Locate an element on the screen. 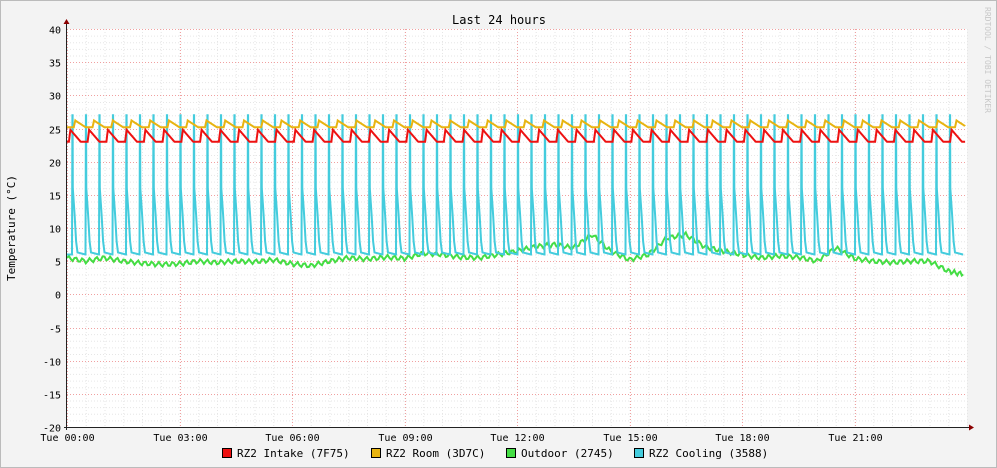 The image size is (997, 468). watermark-text: RRDTOOL / TOBI OETIKER is located at coordinates (987, 60).